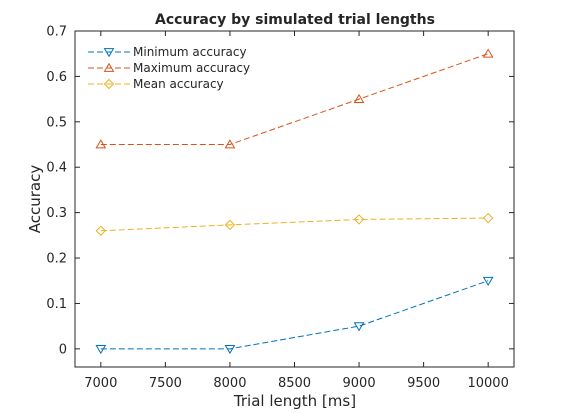 Image resolution: width=570 pixels, height=413 pixels. What do you see at coordinates (165, 383) in the screenshot?
I see `x-tick-label: 7500` at bounding box center [165, 383].